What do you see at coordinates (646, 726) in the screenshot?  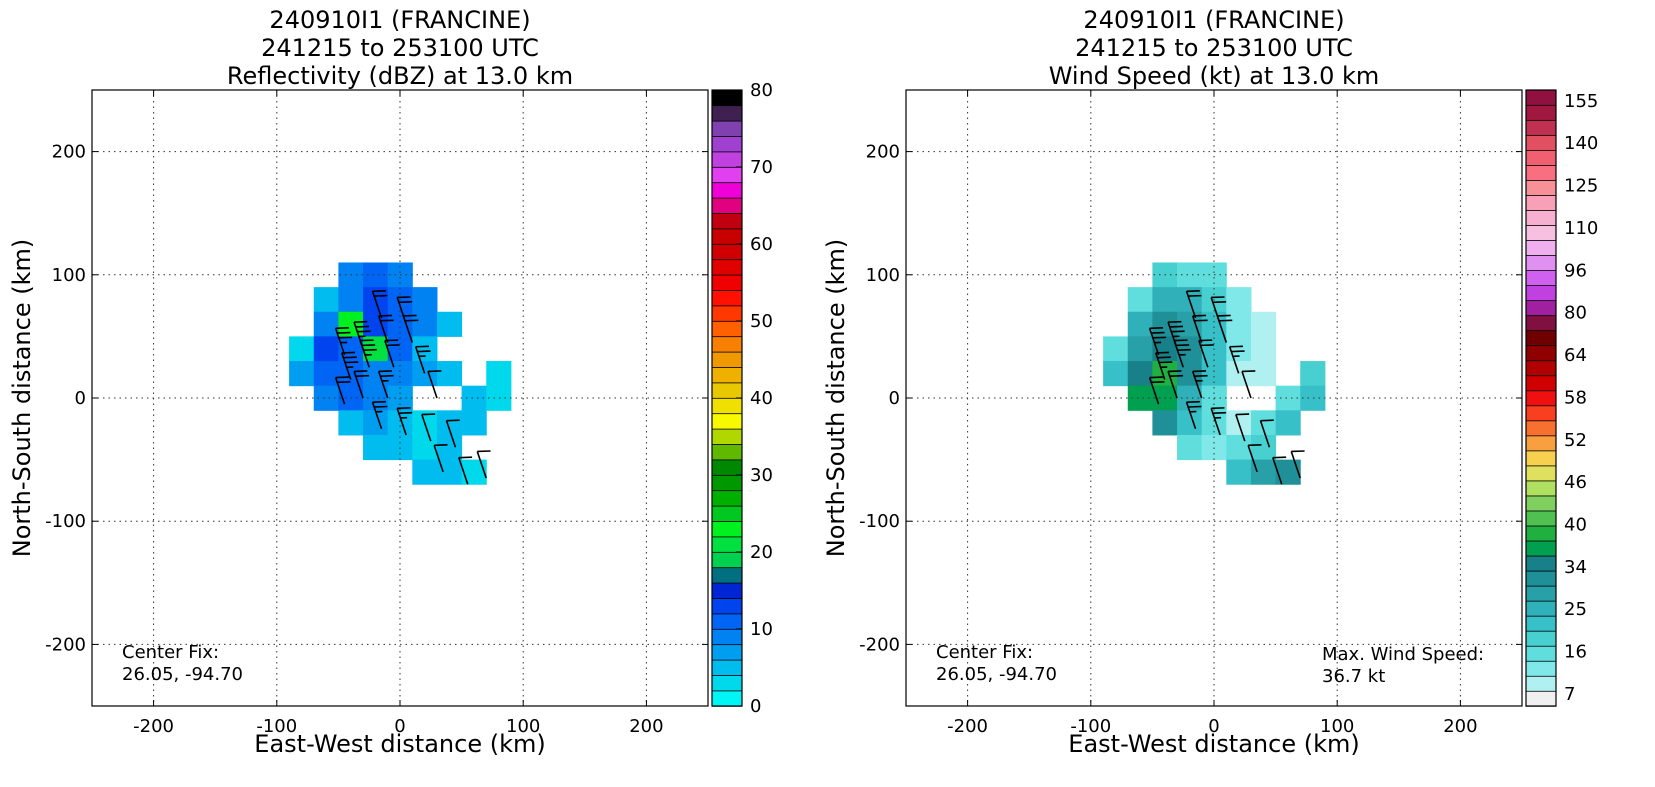 I see `x-tick-label: 200` at bounding box center [646, 726].